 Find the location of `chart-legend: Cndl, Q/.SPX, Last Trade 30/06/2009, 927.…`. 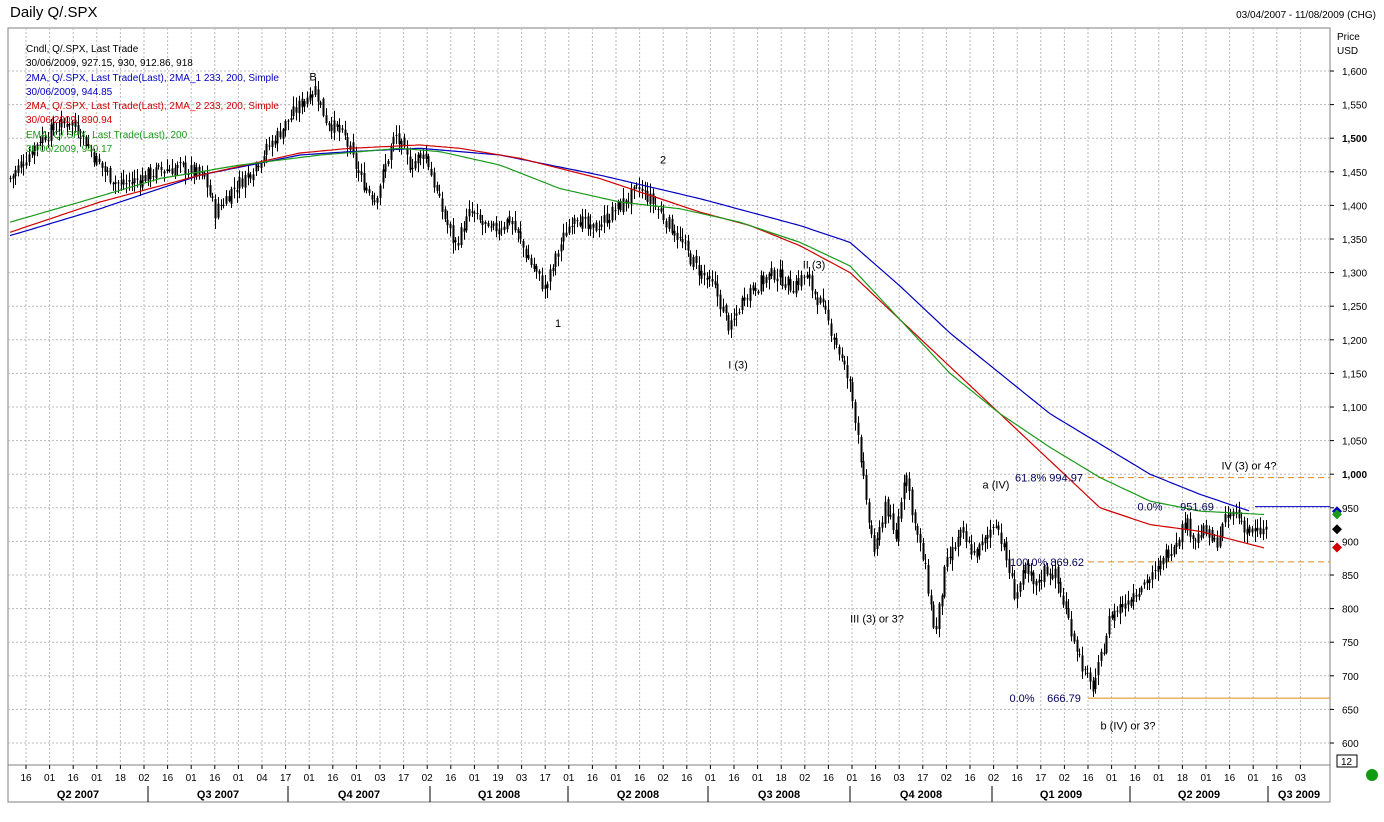

chart-legend: Cndl, Q/.SPX, Last Trade 30/06/2009, 927.… is located at coordinates (152, 100).